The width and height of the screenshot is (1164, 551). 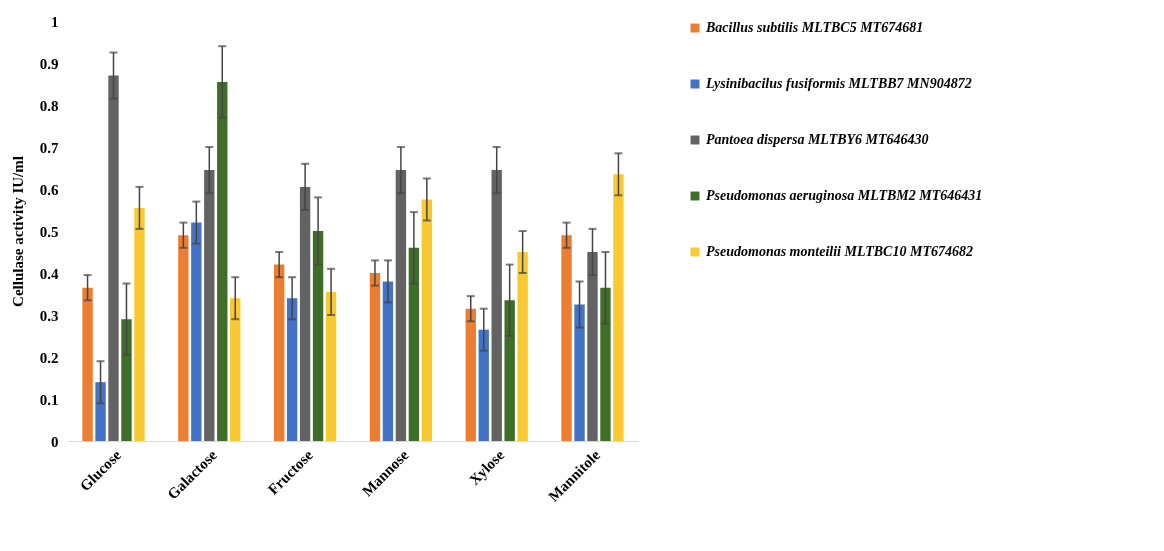 I want to click on legend-label: Pseudomonas monteilii MLTBC10 MT674682, so click(x=839, y=251).